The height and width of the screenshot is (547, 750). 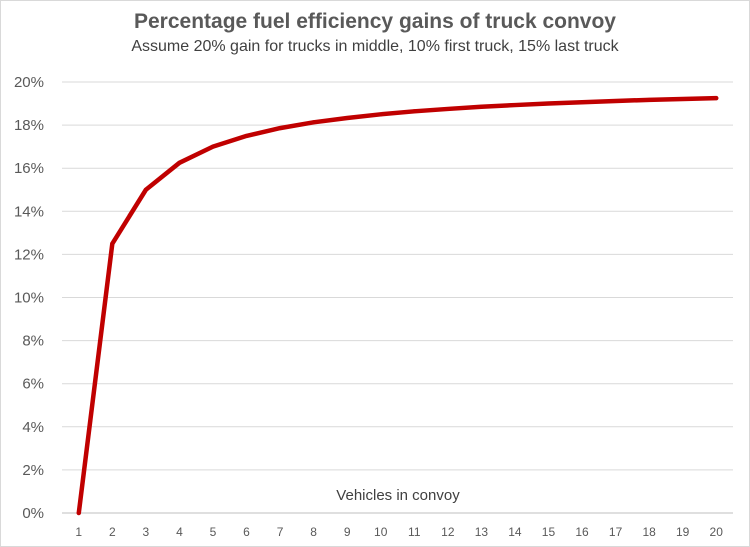 I want to click on x-tick-label: 18, so click(x=649, y=532).